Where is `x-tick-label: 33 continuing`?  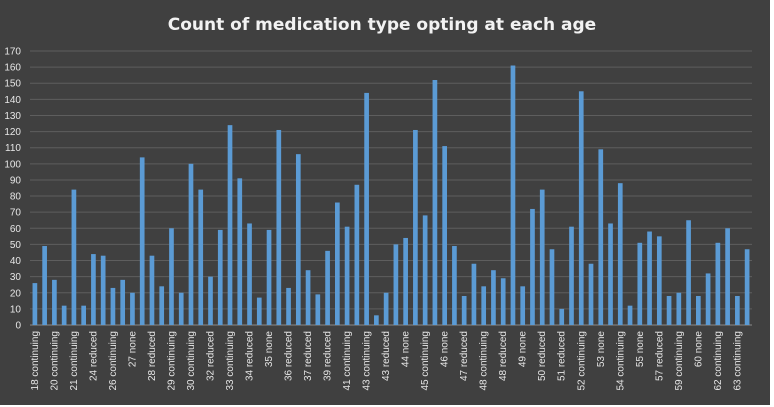
x-tick-label: 33 continuing is located at coordinates (230, 361).